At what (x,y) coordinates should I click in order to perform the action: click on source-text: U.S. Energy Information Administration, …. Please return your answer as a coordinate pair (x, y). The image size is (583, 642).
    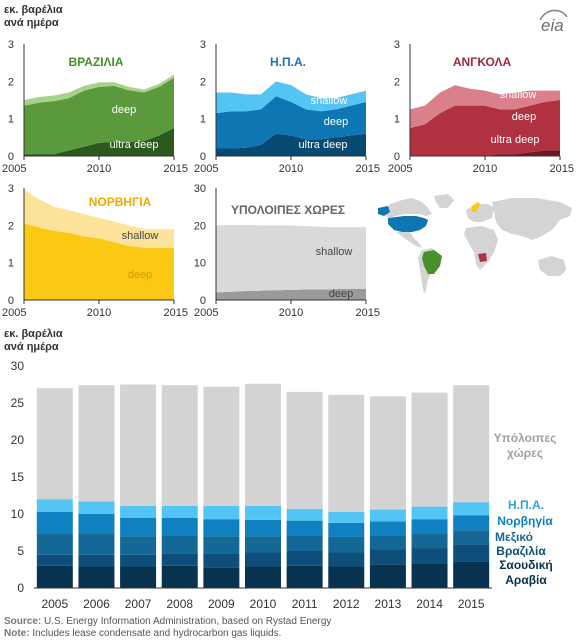
    Looking at the image, I should click on (188, 621).